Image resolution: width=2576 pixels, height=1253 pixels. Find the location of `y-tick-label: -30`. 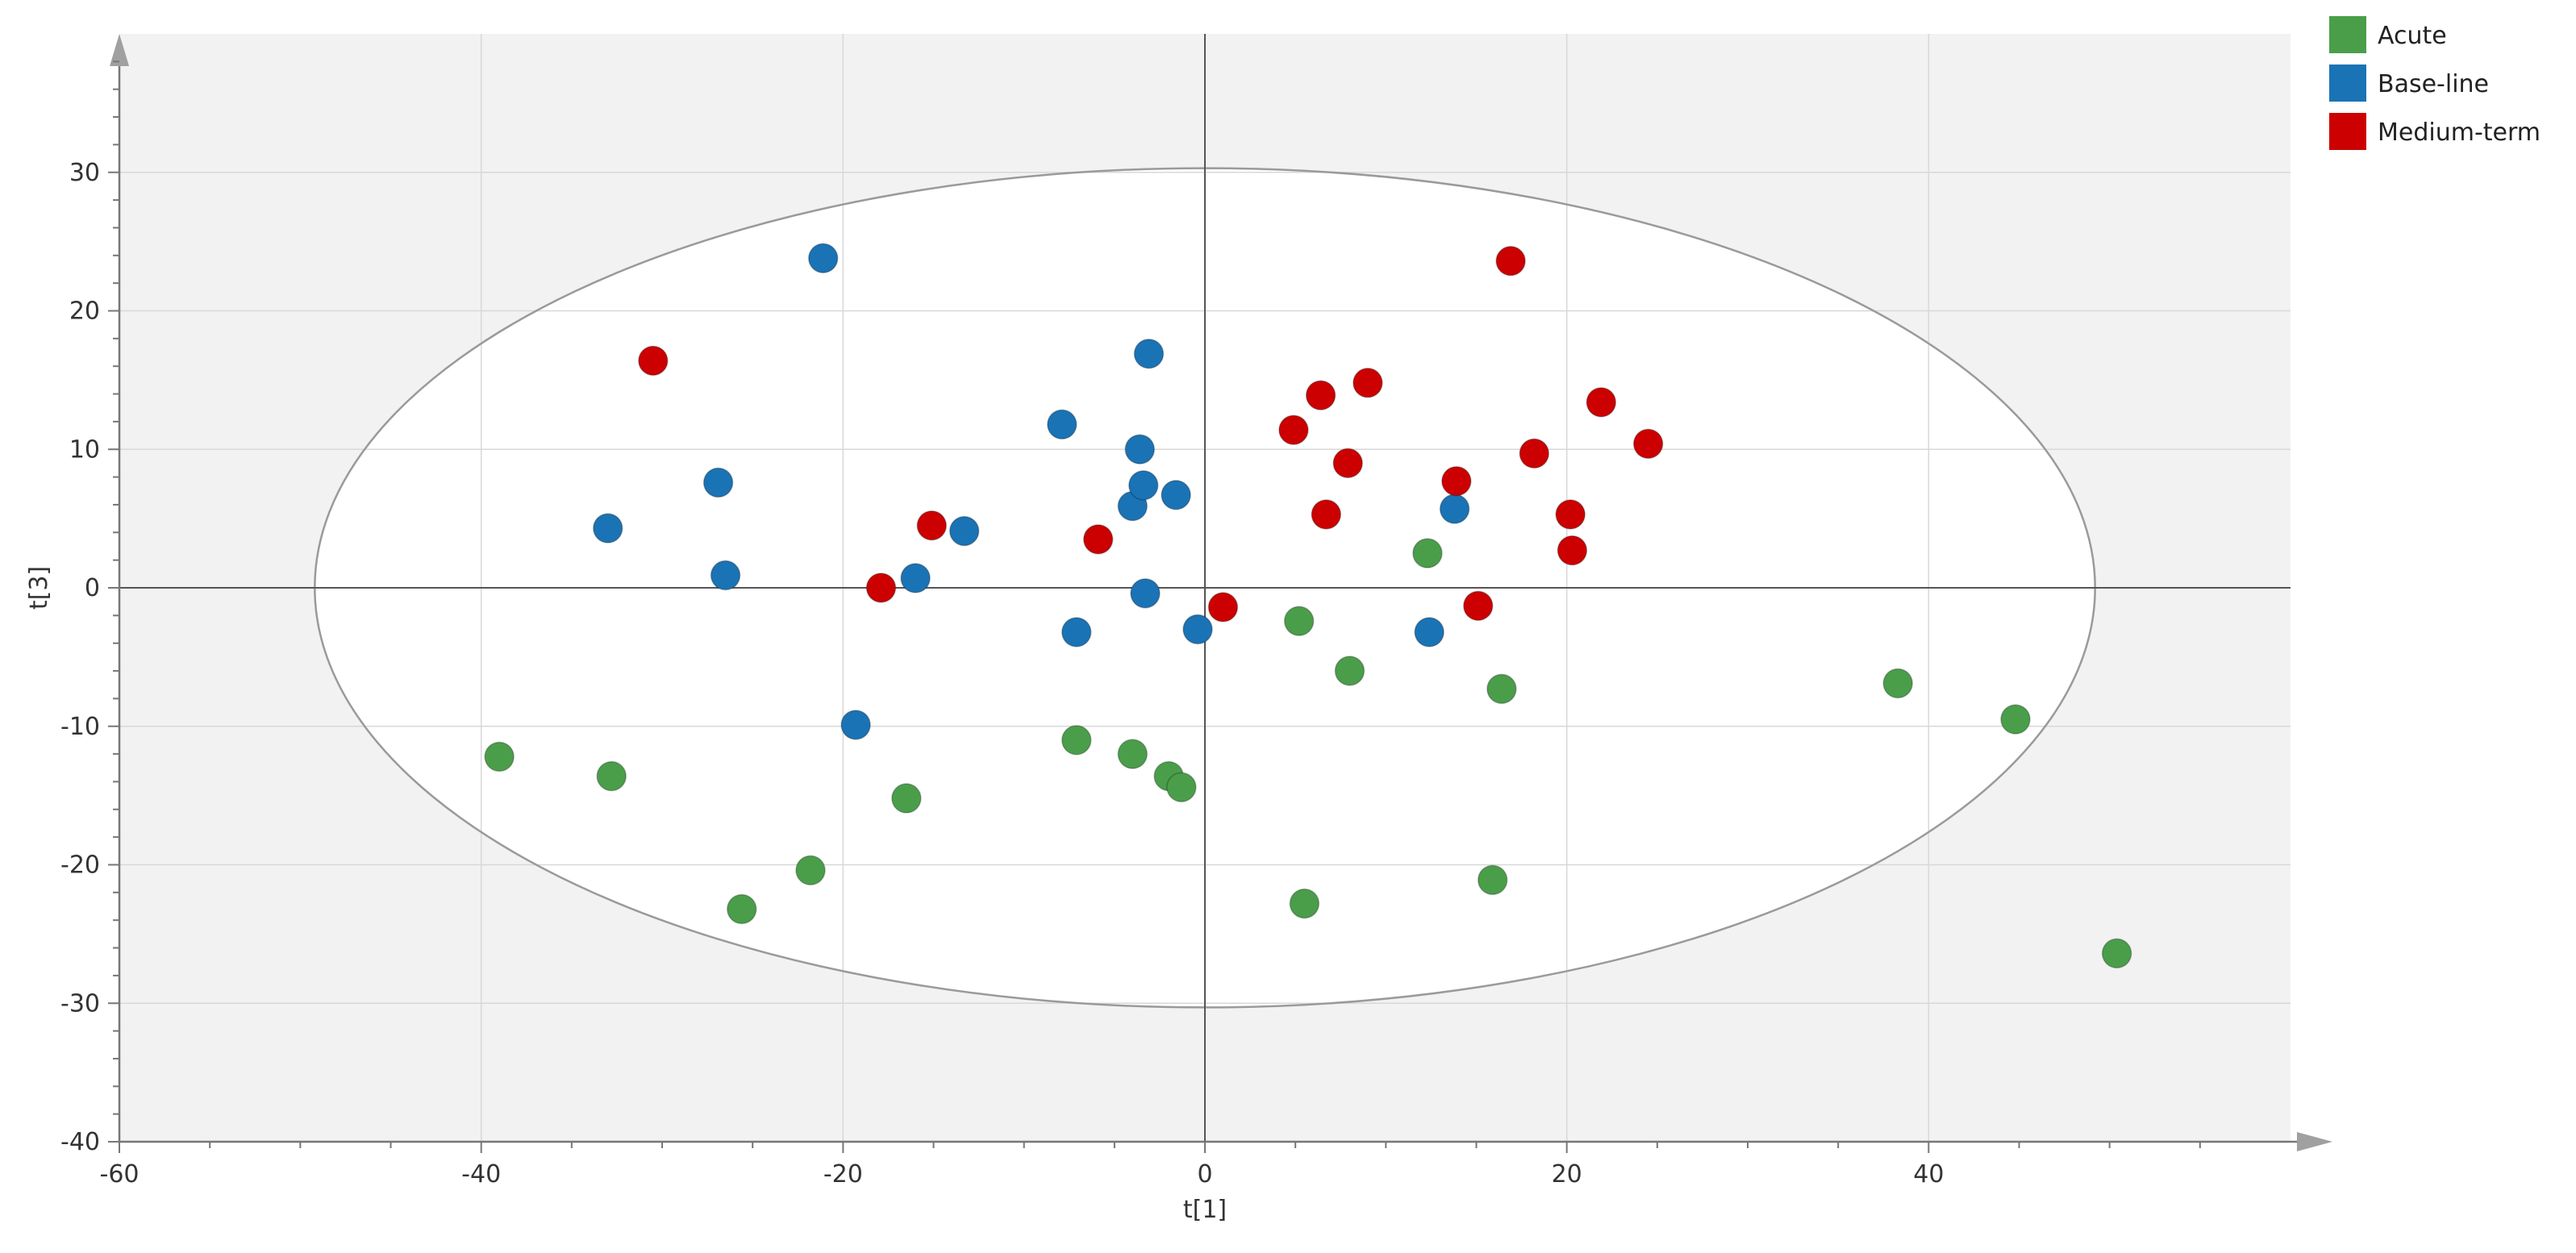

y-tick-label: -30 is located at coordinates (80, 1003).